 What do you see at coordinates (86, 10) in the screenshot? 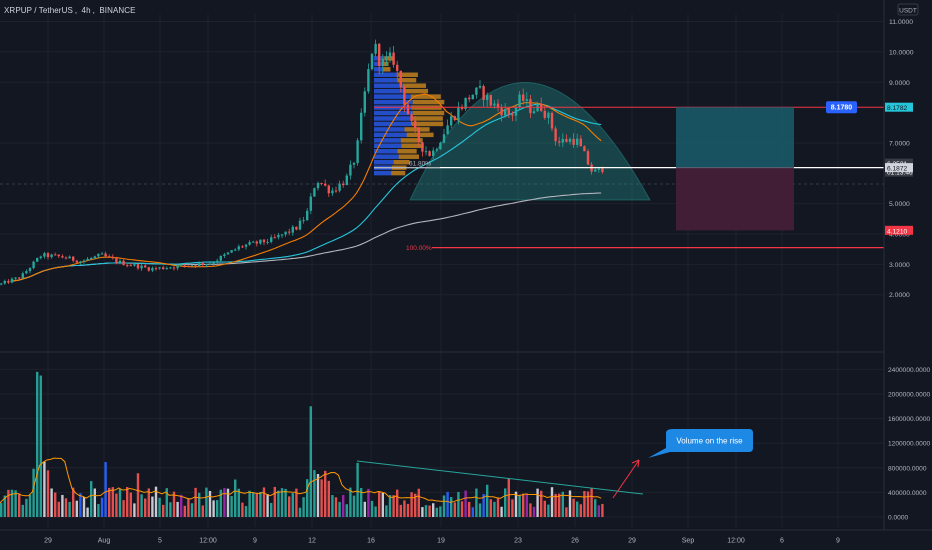
I see `interval-label: 4h` at bounding box center [86, 10].